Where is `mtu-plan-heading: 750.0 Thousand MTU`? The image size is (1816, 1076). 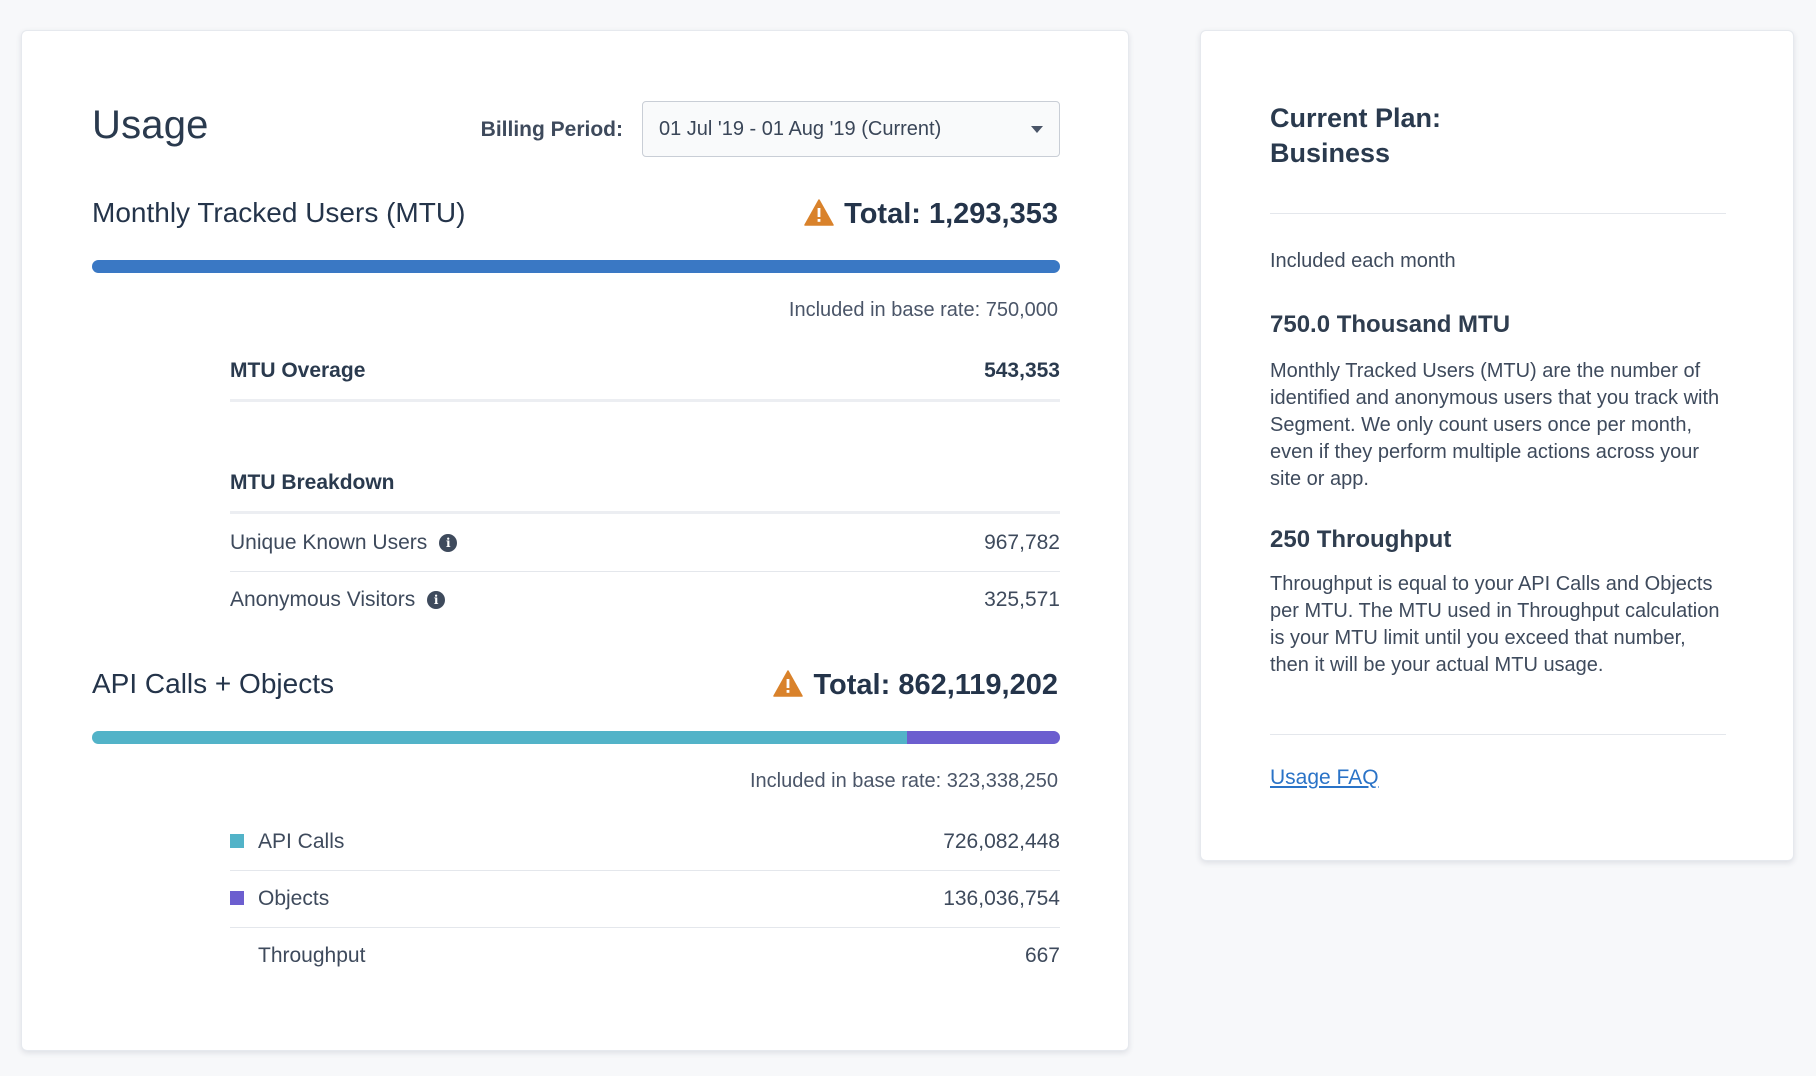
mtu-plan-heading: 750.0 Thousand MTU is located at coordinates (1390, 324).